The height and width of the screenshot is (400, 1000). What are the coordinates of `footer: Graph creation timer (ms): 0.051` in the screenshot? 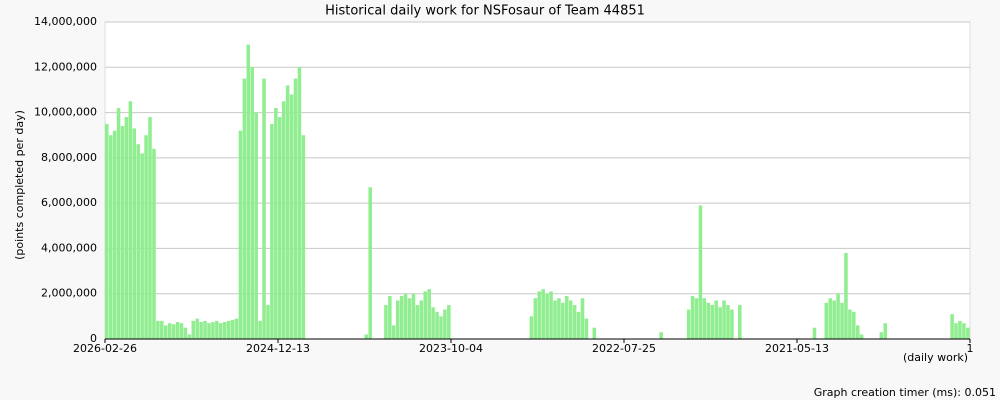 It's located at (905, 392).